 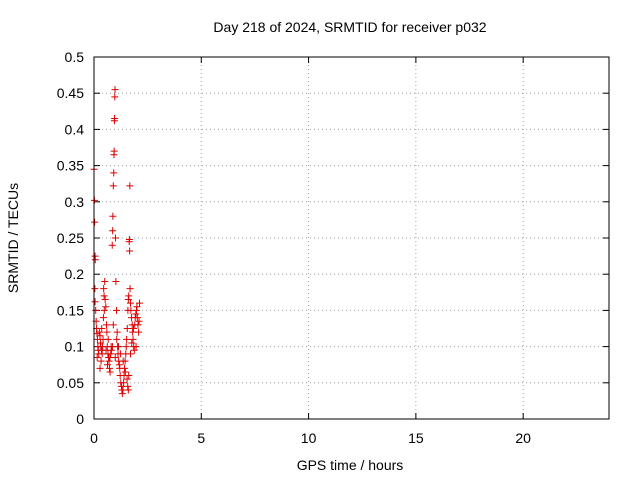 What do you see at coordinates (75, 129) in the screenshot?
I see `y-tick-label: 0.4` at bounding box center [75, 129].